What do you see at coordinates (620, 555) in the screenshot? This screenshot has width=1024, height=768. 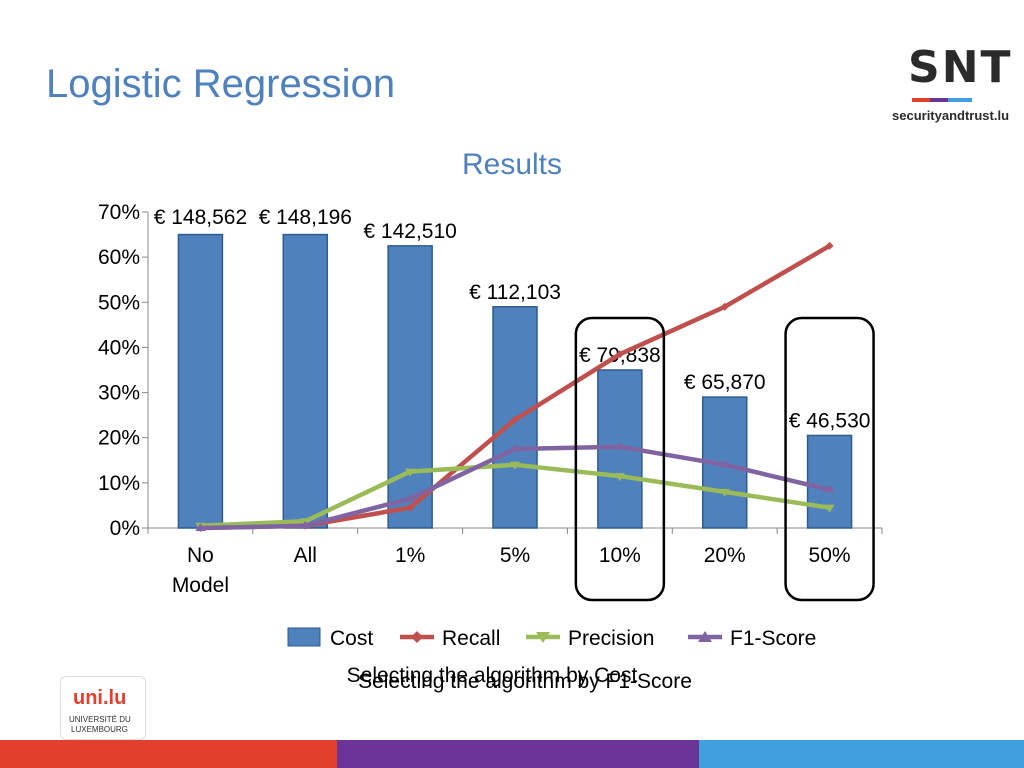 I see `x-tick-label: 10%` at bounding box center [620, 555].